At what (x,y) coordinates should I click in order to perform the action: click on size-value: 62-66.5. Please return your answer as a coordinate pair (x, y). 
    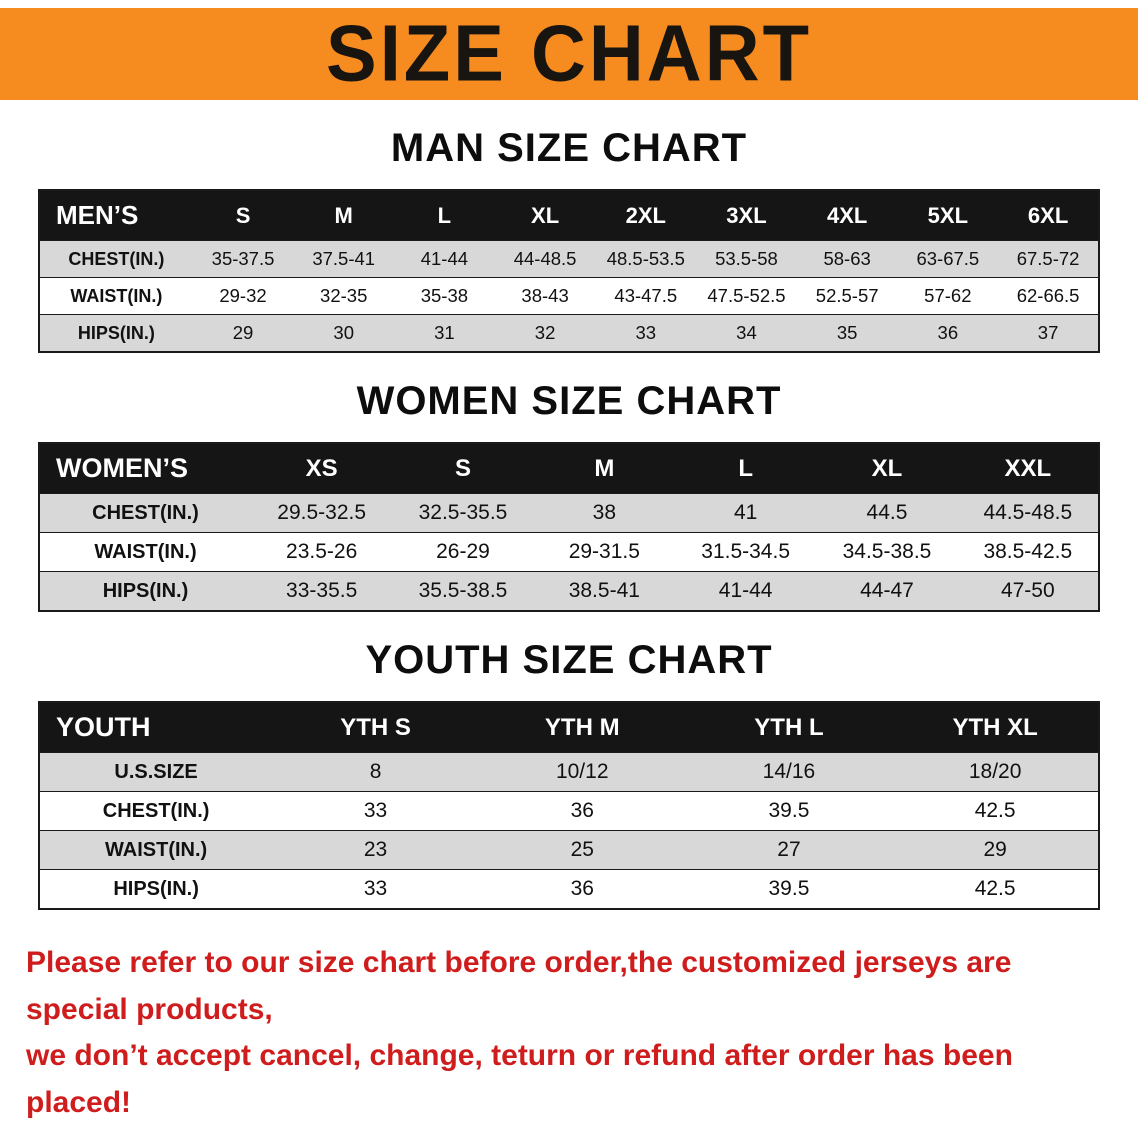
    Looking at the image, I should click on (1048, 296).